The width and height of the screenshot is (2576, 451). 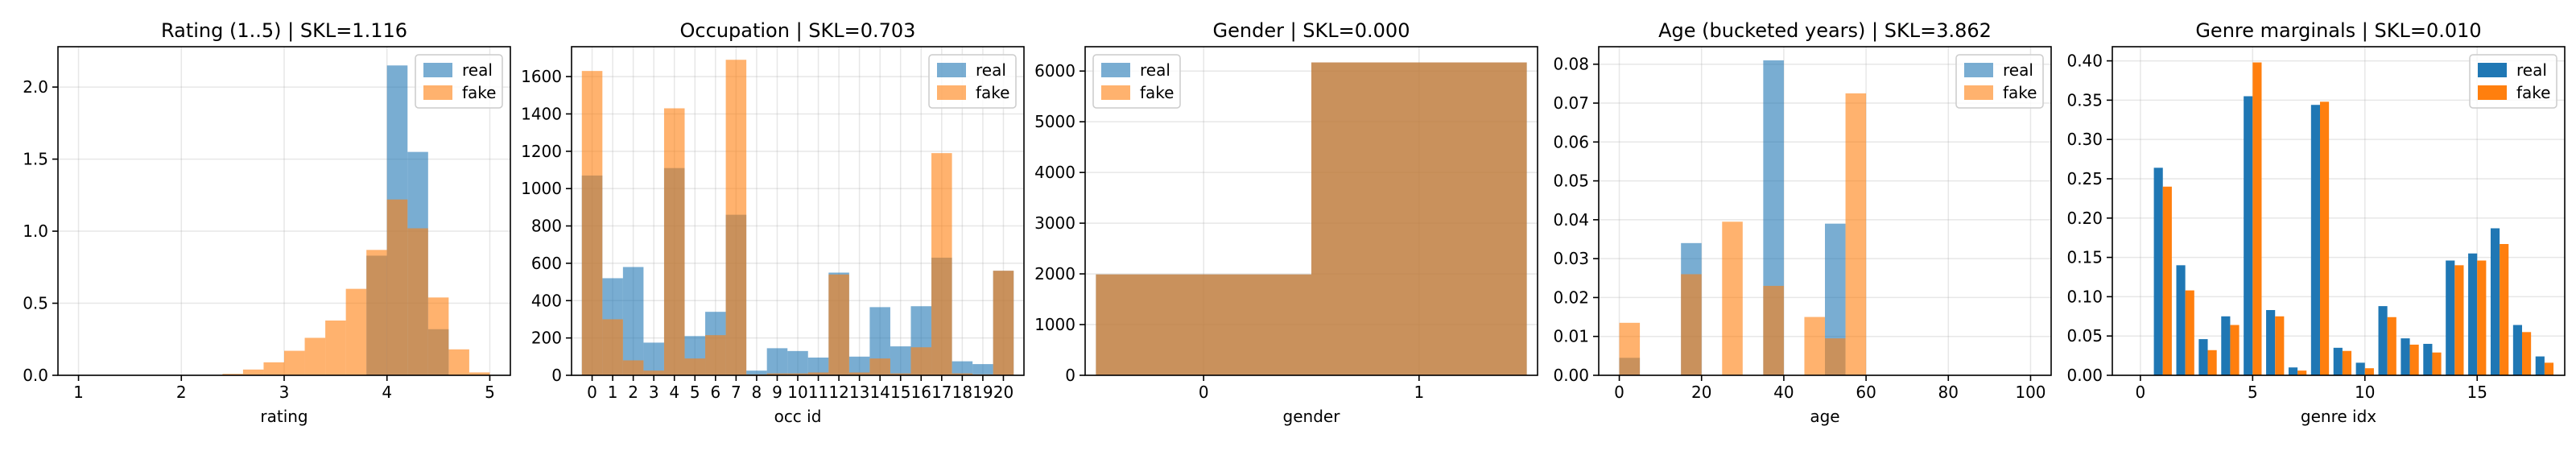 I want to click on y-tick-label-3000: 3000, so click(x=1054, y=223).